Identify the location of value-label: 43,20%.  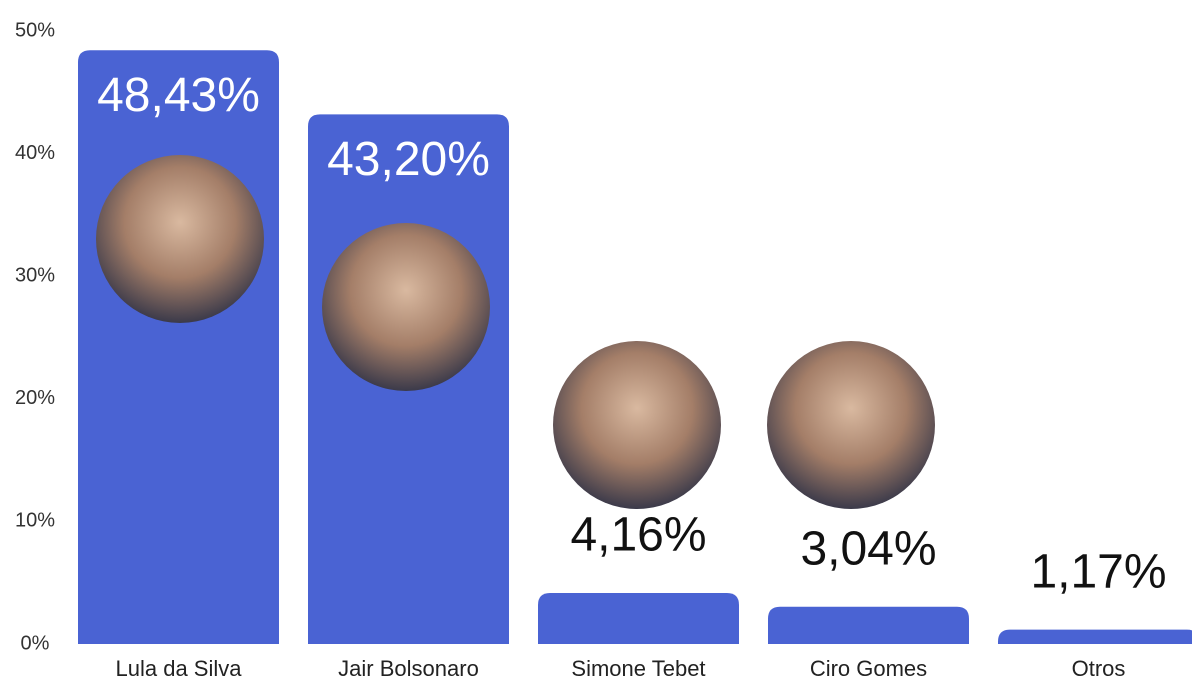
(408, 159).